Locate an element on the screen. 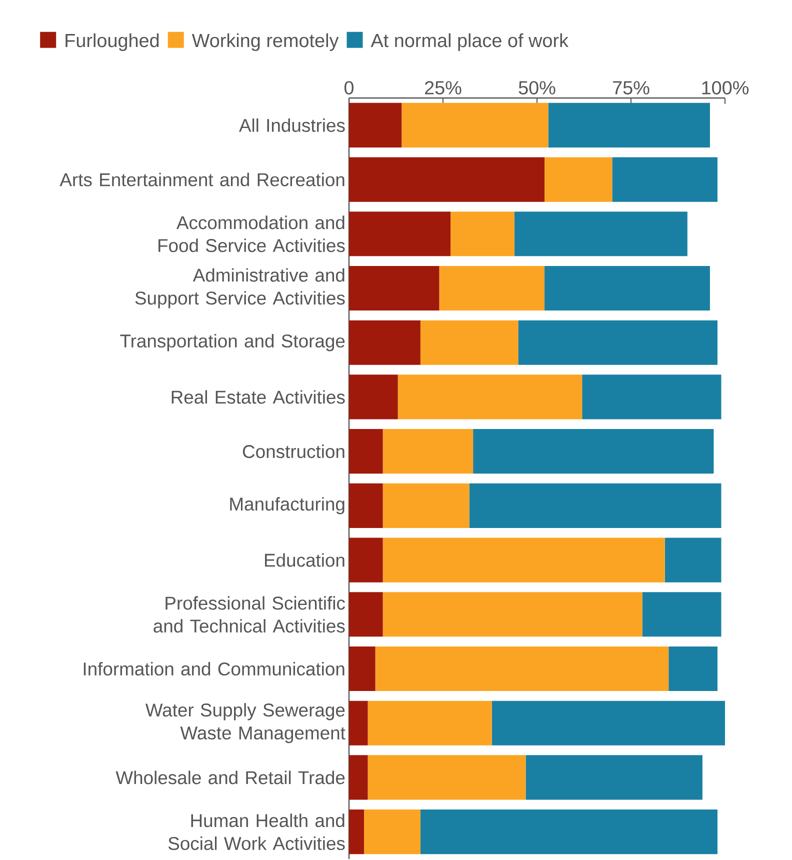  y-tick-label: Education is located at coordinates (304, 560).